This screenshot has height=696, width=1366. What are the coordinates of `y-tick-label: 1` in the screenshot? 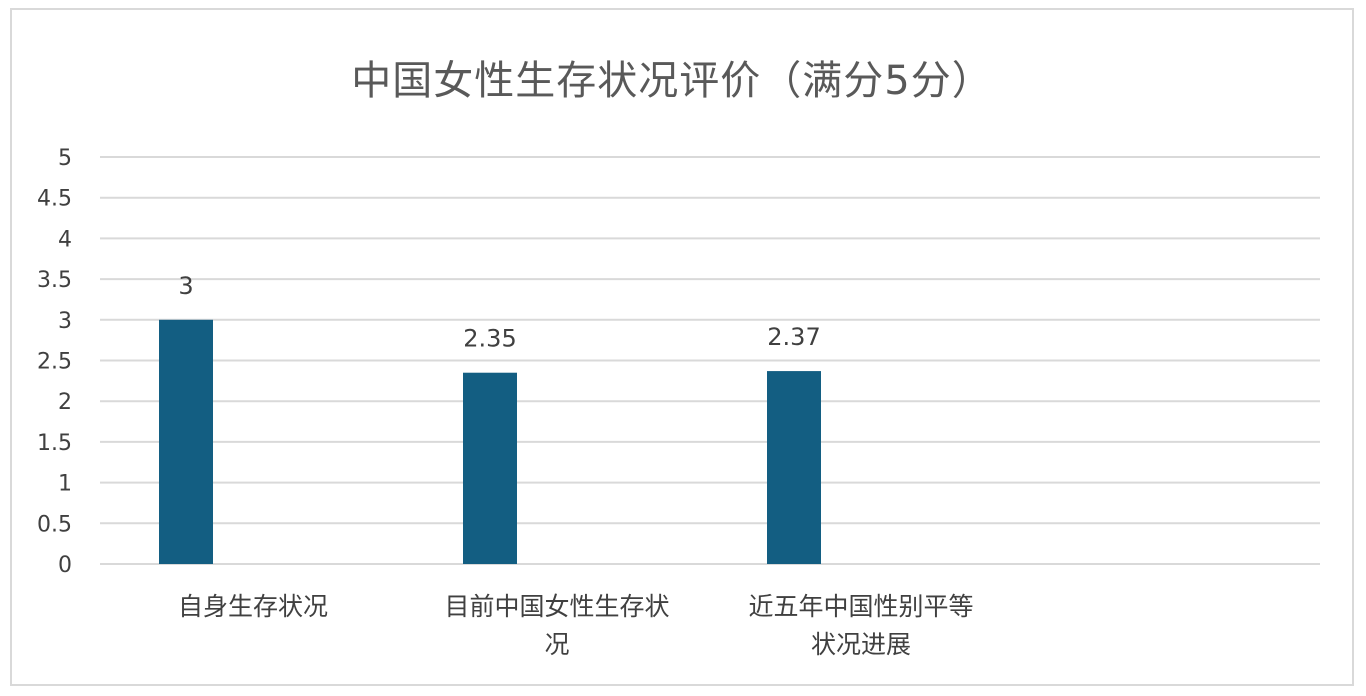 It's located at (65, 484).